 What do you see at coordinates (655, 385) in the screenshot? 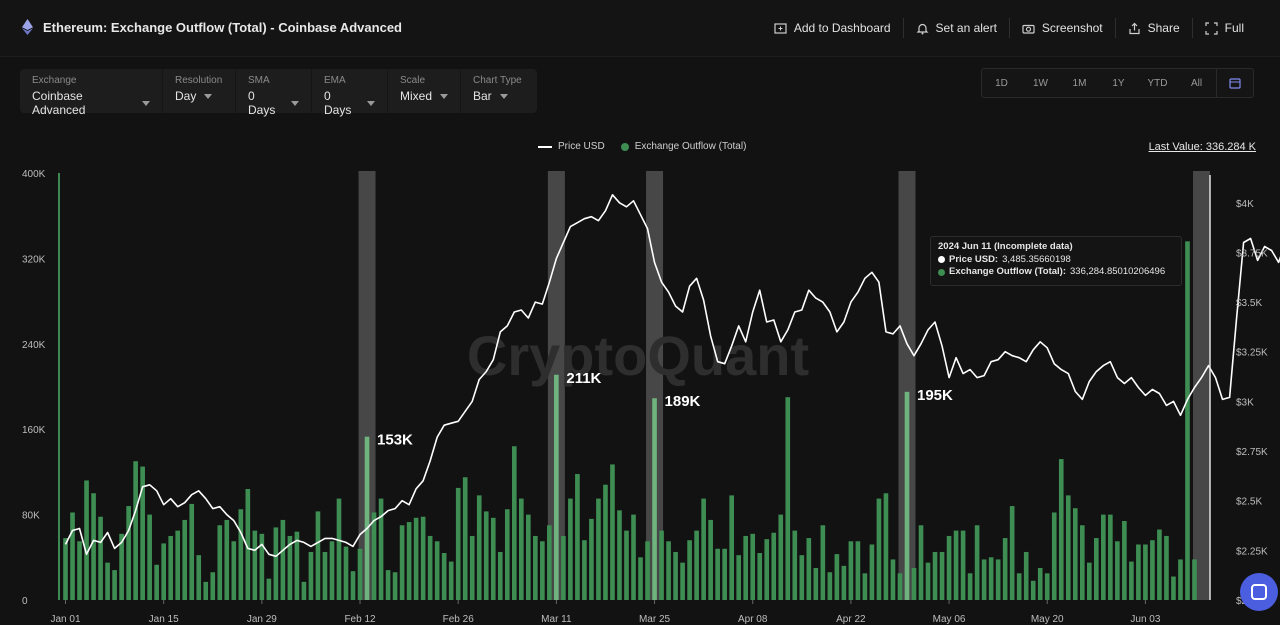
I see `highlight-band` at bounding box center [655, 385].